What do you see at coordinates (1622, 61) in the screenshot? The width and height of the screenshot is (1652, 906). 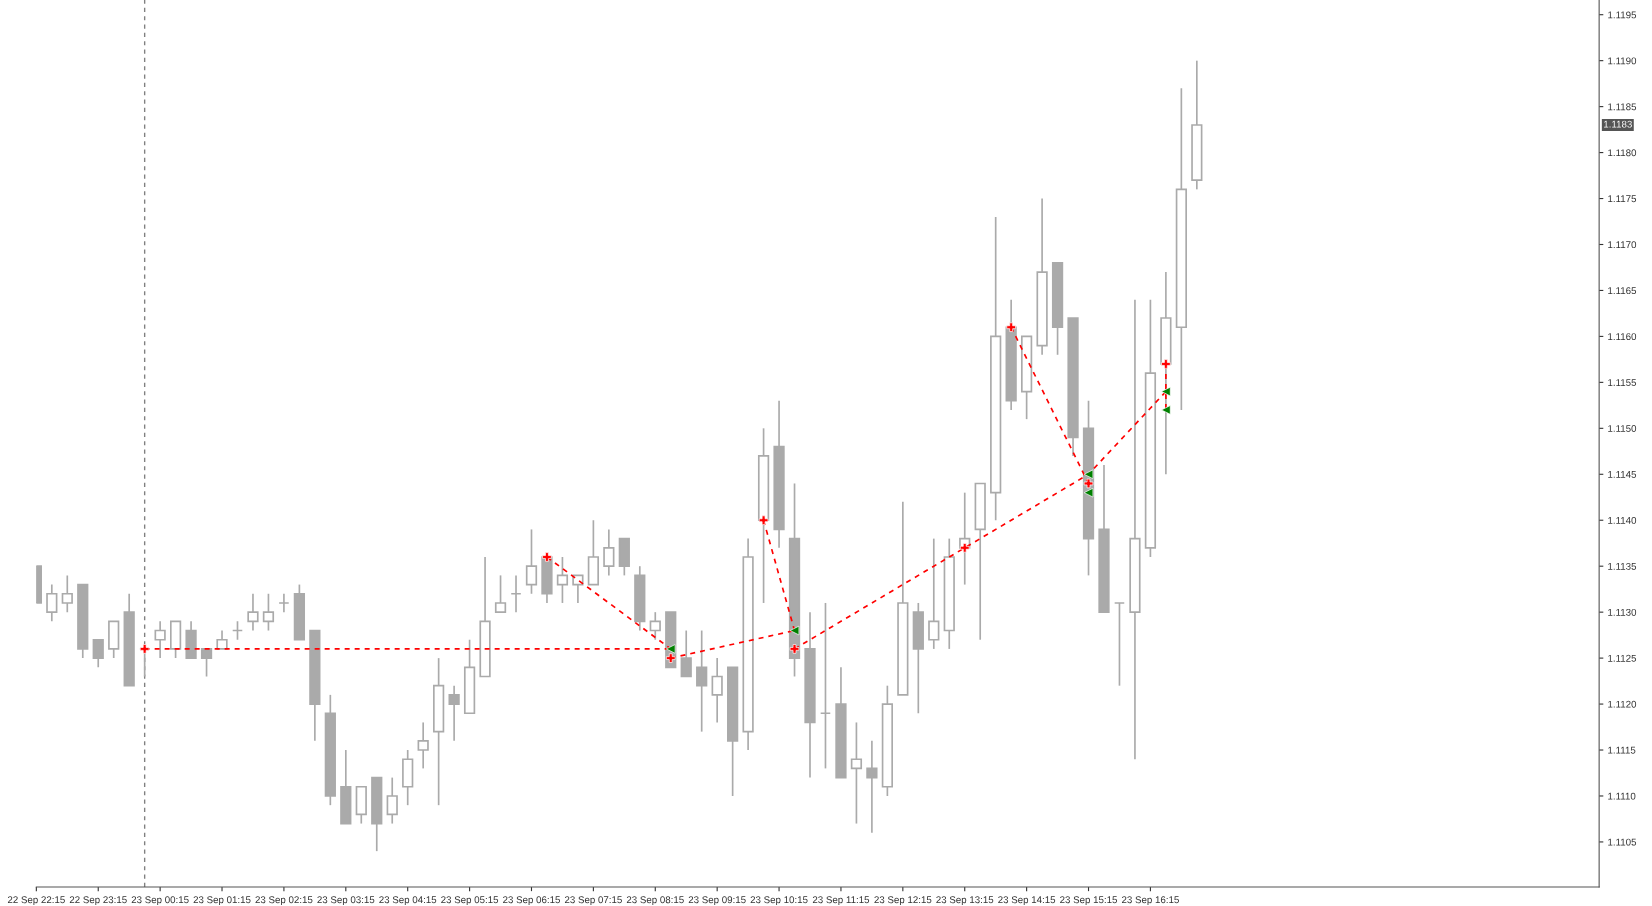 I see `y-tick-label: 1.1190` at bounding box center [1622, 61].